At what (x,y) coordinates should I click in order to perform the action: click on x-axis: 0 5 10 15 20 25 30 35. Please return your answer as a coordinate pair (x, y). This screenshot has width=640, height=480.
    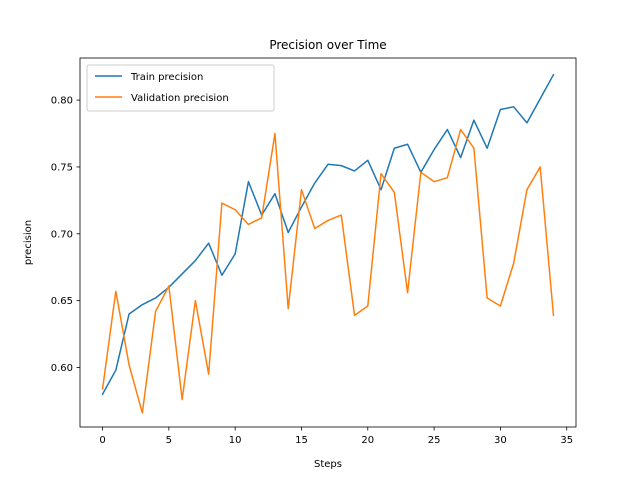
    Looking at the image, I should click on (336, 436).